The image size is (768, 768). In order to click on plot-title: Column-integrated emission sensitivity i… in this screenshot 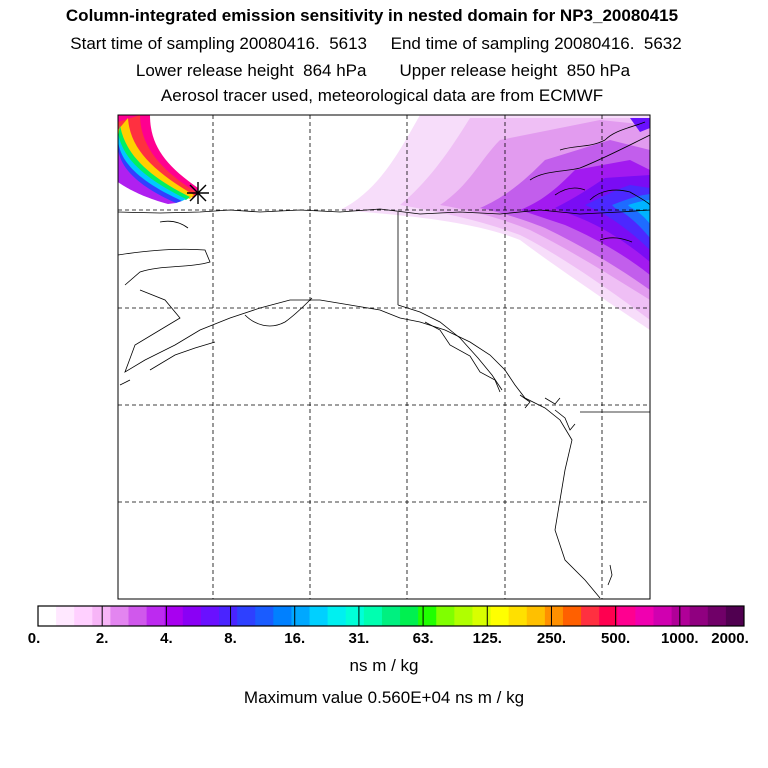, I will do `click(372, 15)`.